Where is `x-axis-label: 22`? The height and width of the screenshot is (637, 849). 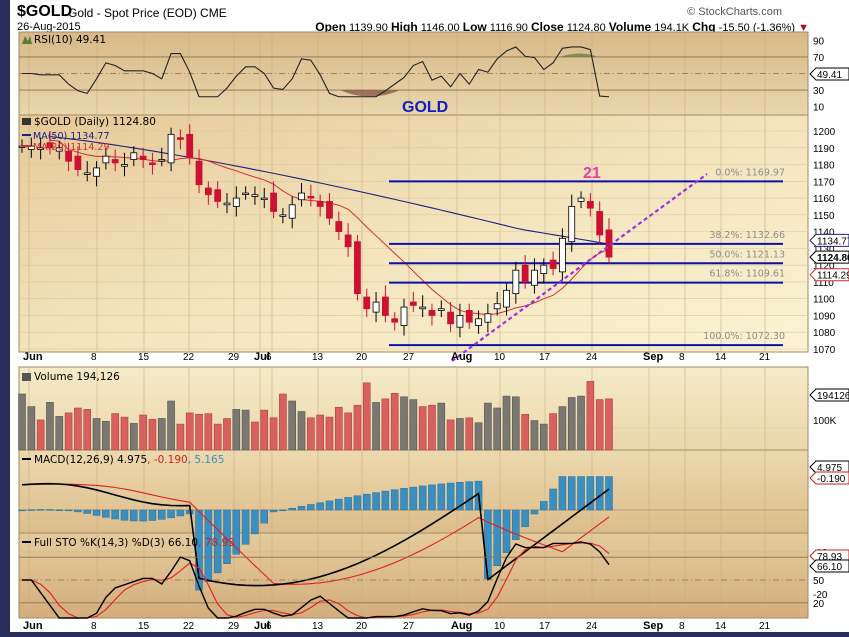 x-axis-label: 22 is located at coordinates (189, 357).